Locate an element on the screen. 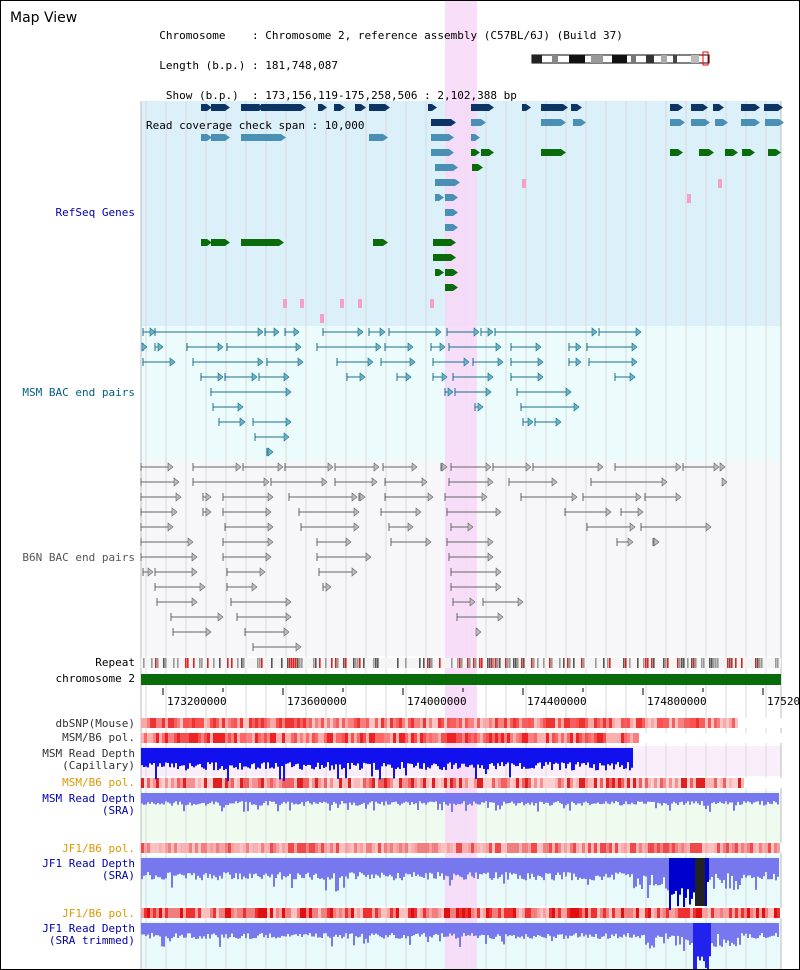 The height and width of the screenshot is (970, 800). track-label-refseq: RefSeq Genes is located at coordinates (95, 212).